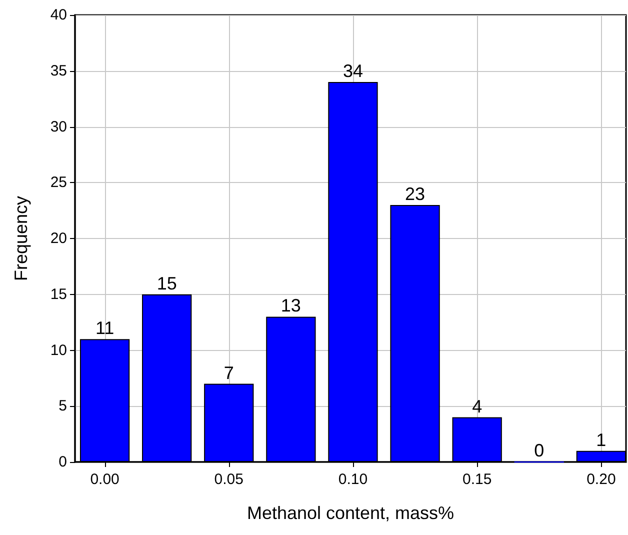 This screenshot has height=535, width=628. What do you see at coordinates (229, 372) in the screenshot?
I see `data-label: 7` at bounding box center [229, 372].